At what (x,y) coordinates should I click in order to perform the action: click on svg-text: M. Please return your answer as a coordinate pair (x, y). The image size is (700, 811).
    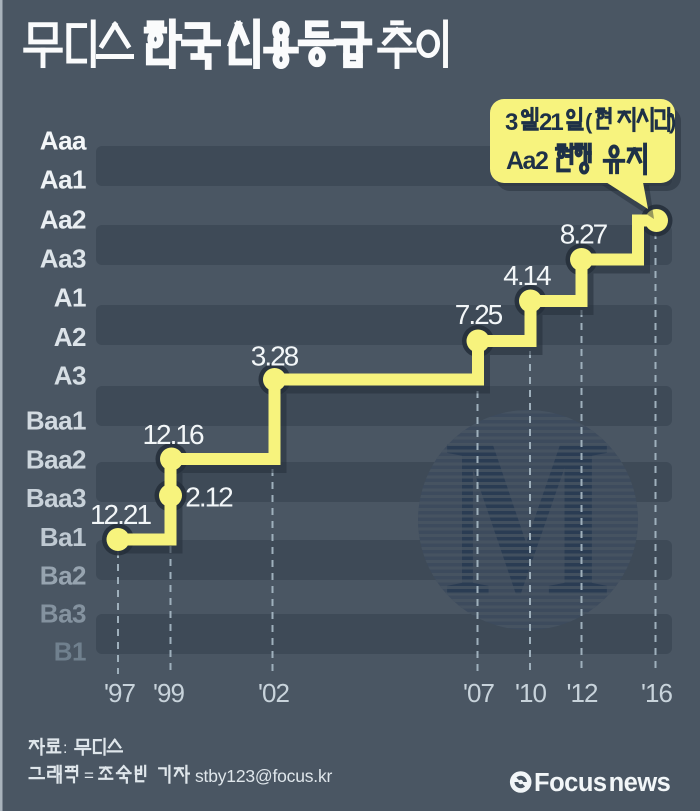
    Looking at the image, I should click on (528, 518).